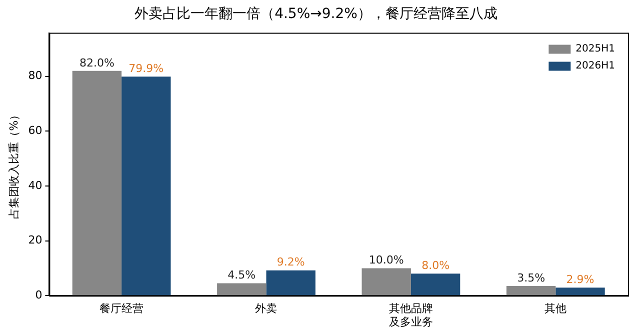  Describe the element at coordinates (38, 295) in the screenshot. I see `y-tick-label: 0` at that location.